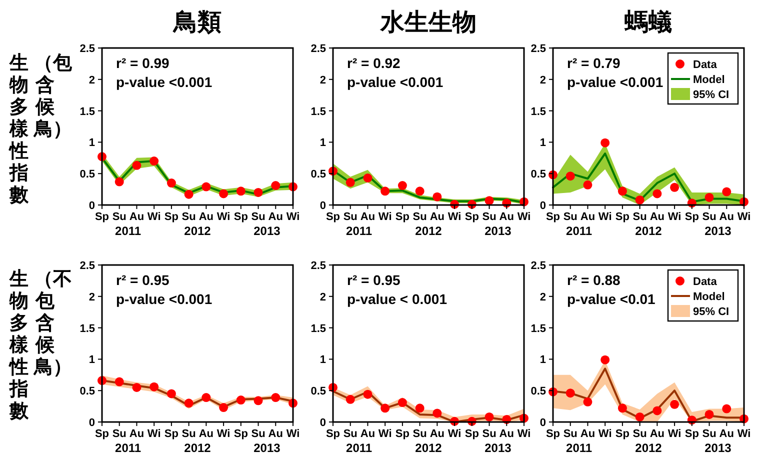 The image size is (760, 457). I want to click on annotation: r² = 0.99, so click(143, 63).